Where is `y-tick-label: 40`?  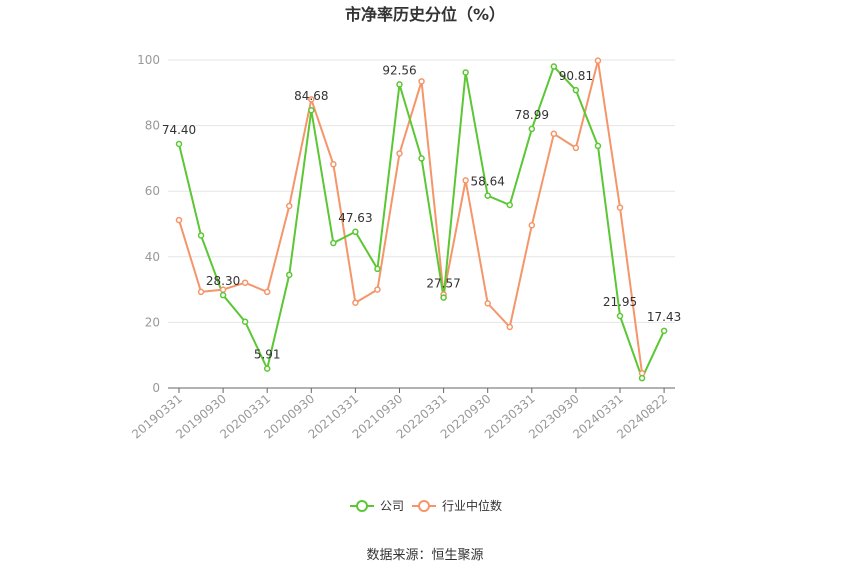 y-tick-label: 40 is located at coordinates (152, 257).